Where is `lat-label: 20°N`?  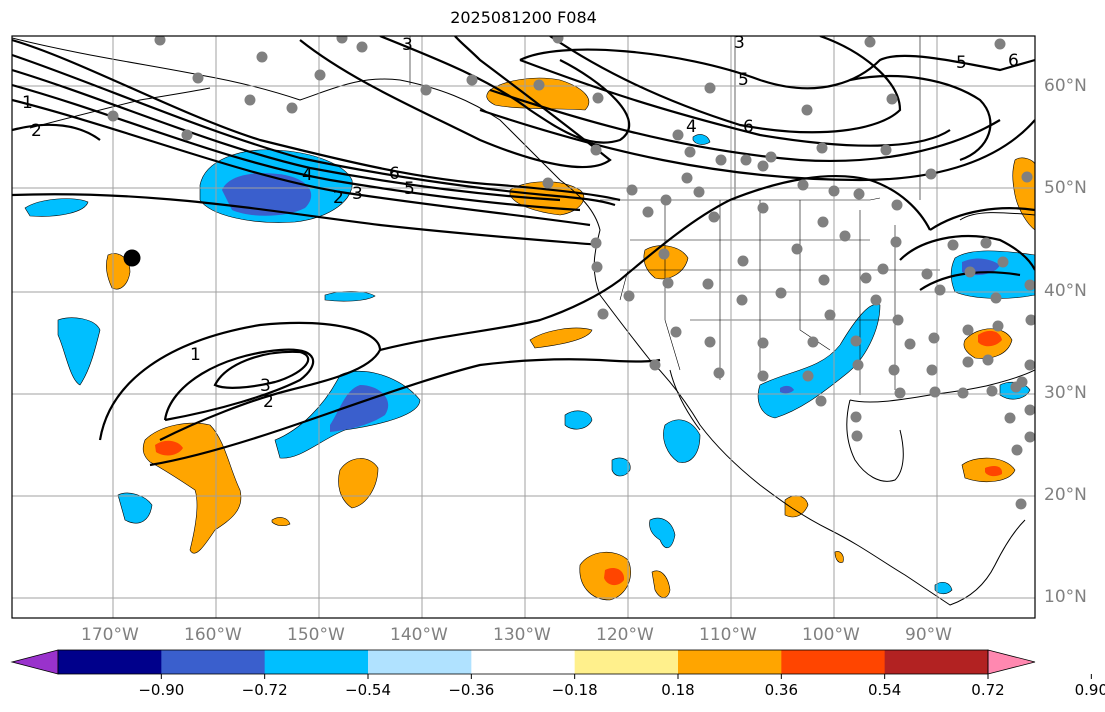
lat-label: 20°N is located at coordinates (1065, 495).